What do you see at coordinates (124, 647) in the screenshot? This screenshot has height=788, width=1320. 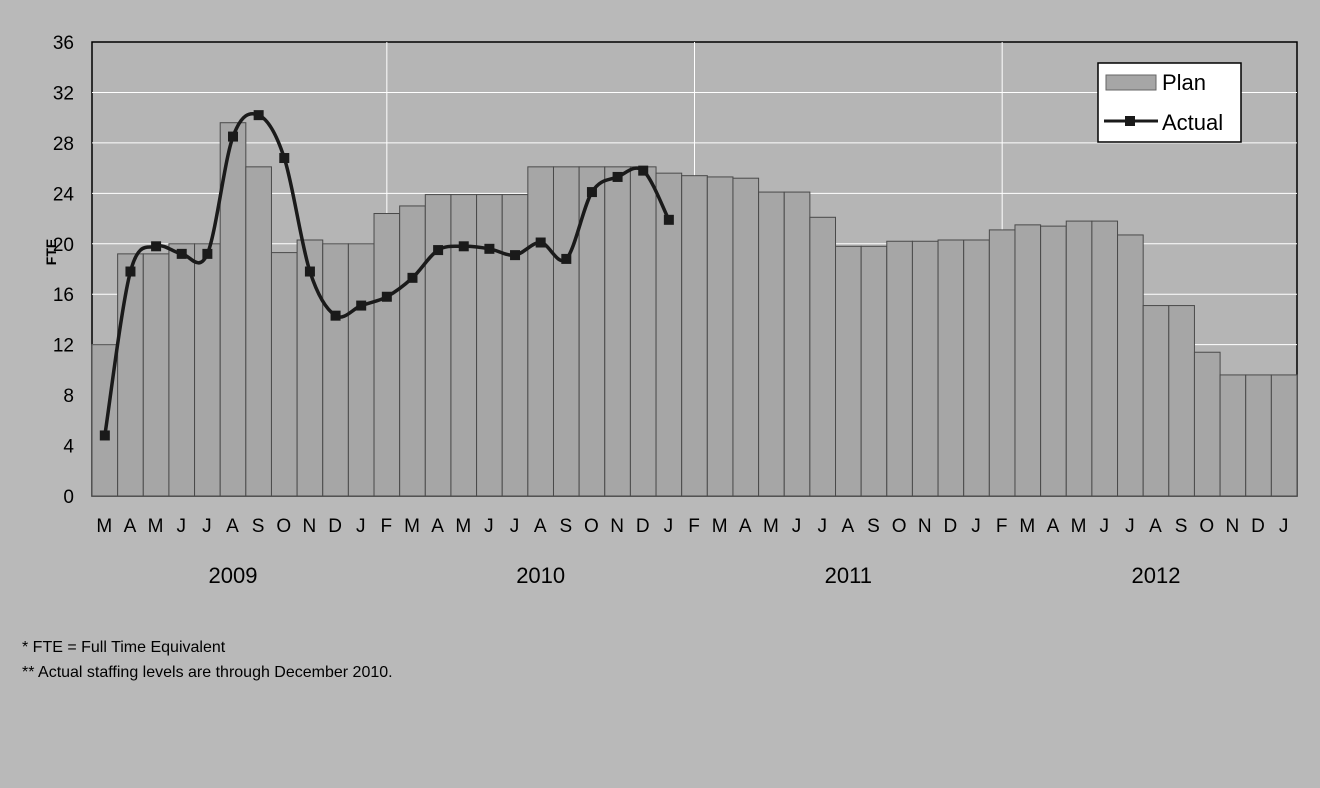 I see `footnote-fte: * FTE = Full Time Equivalent` at bounding box center [124, 647].